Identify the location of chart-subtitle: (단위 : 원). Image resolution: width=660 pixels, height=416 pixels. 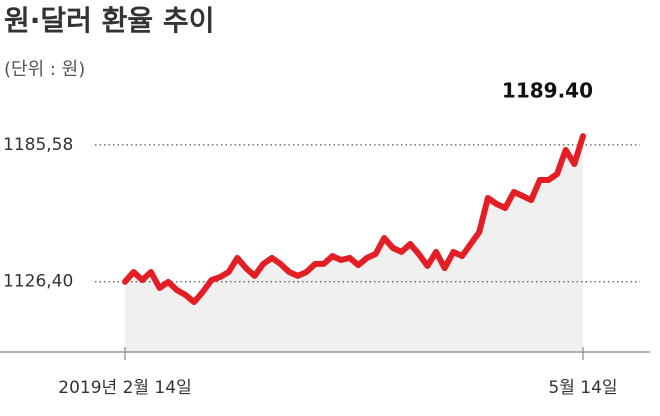
(44, 69).